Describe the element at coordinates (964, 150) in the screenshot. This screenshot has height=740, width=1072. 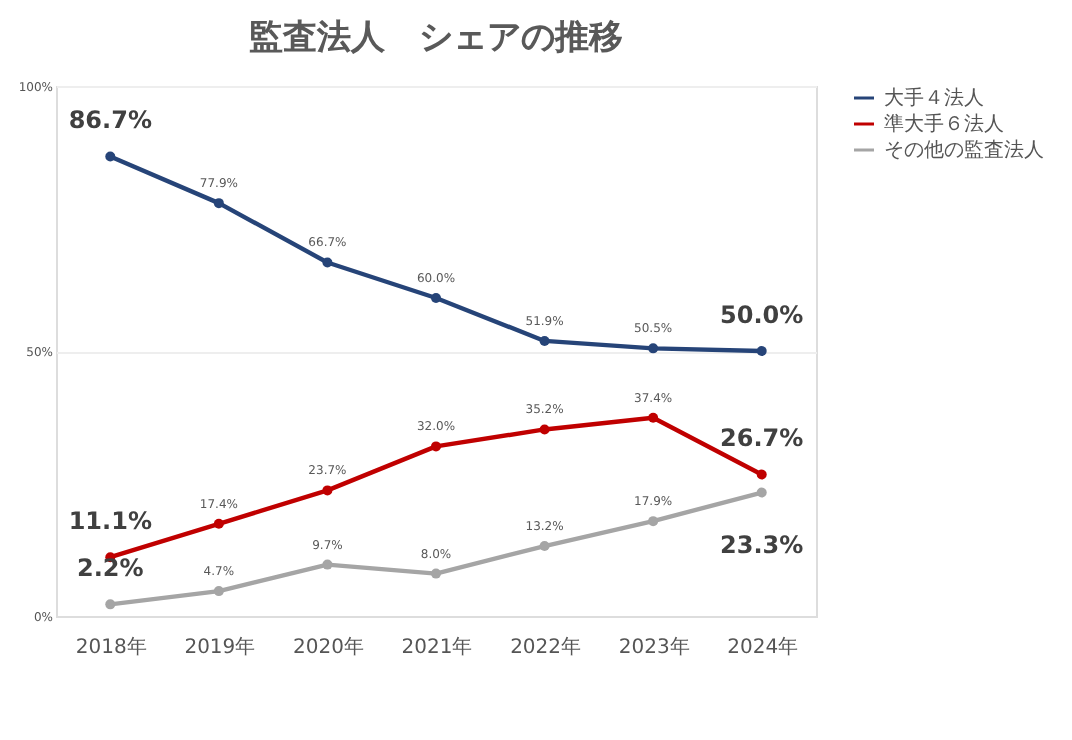
I see `legend-label: その他の監査法人` at that location.